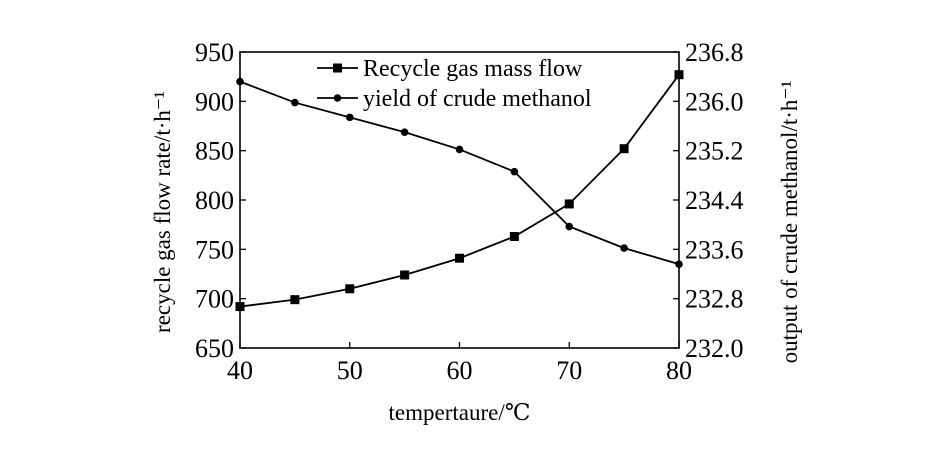  I want to click on y-right-tick-label: 236.8, so click(714, 52).